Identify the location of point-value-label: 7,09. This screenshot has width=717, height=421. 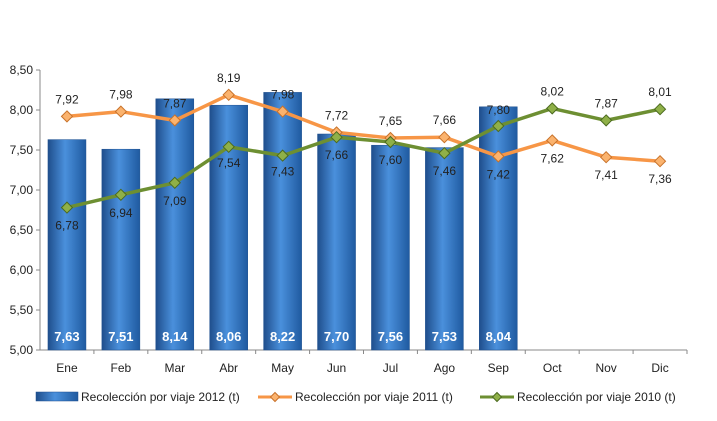
(175, 201).